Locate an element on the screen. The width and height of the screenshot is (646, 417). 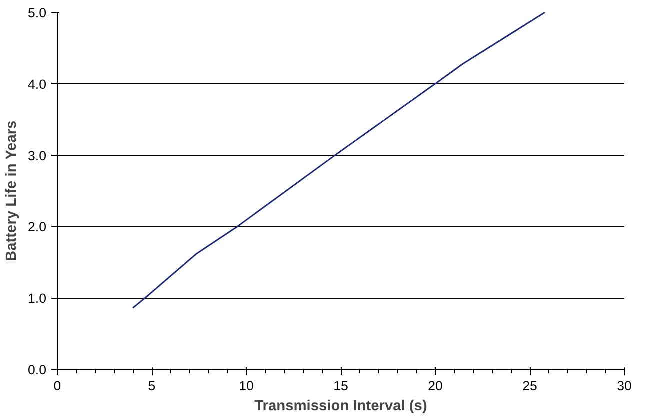
y-tick-label: 1.0 is located at coordinates (37, 298).